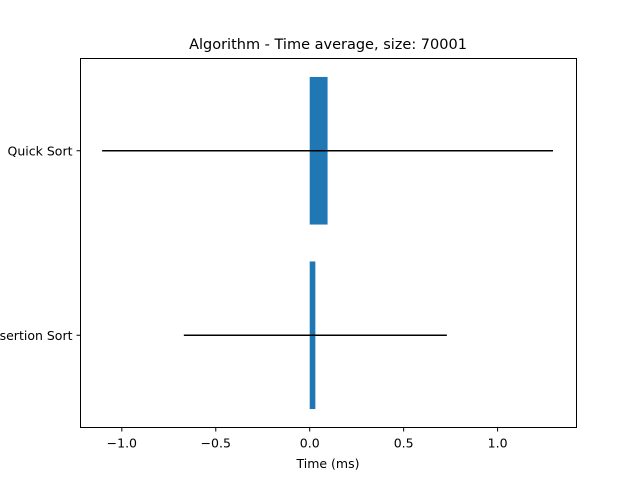  Describe the element at coordinates (310, 443) in the screenshot. I see `x-tick-label-2: 0.0` at that location.